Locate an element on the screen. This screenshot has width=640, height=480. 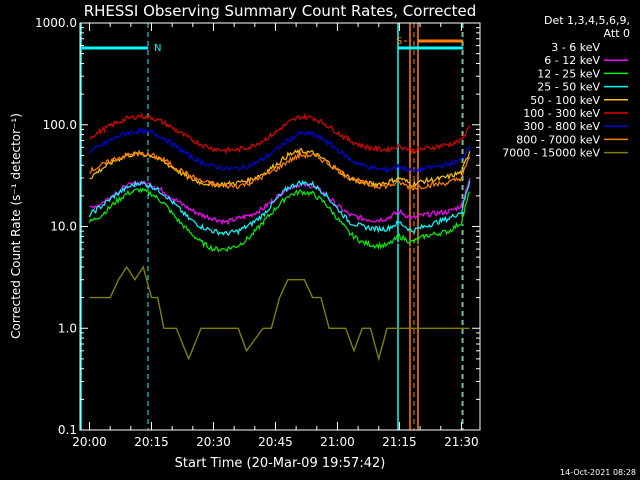
legend-header-line-2: Att 0 is located at coordinates (617, 33).